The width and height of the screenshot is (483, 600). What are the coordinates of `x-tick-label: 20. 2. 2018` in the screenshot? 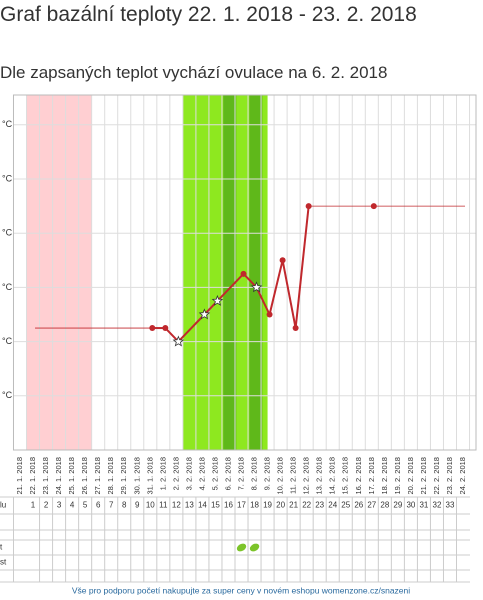 It's located at (410, 476).